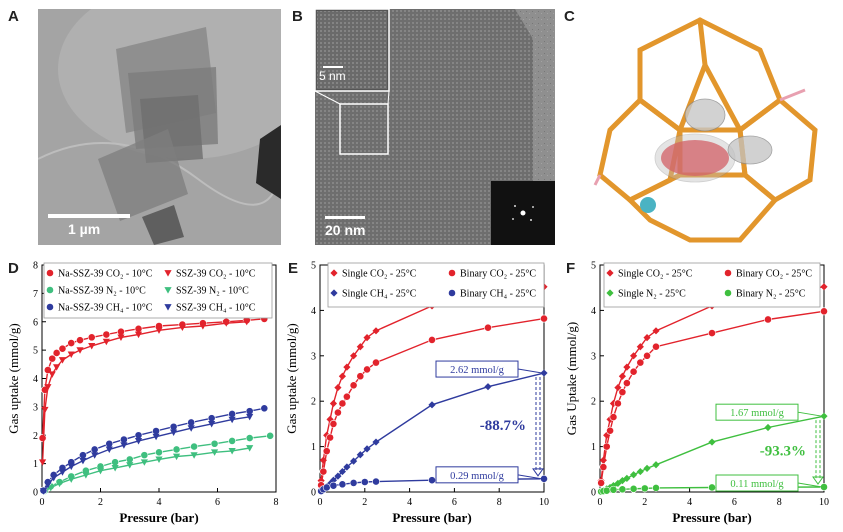 The width and height of the screenshot is (843, 532). Describe the element at coordinates (431, 517) in the screenshot. I see `x-axis-label: Pressure (bar)` at that location.